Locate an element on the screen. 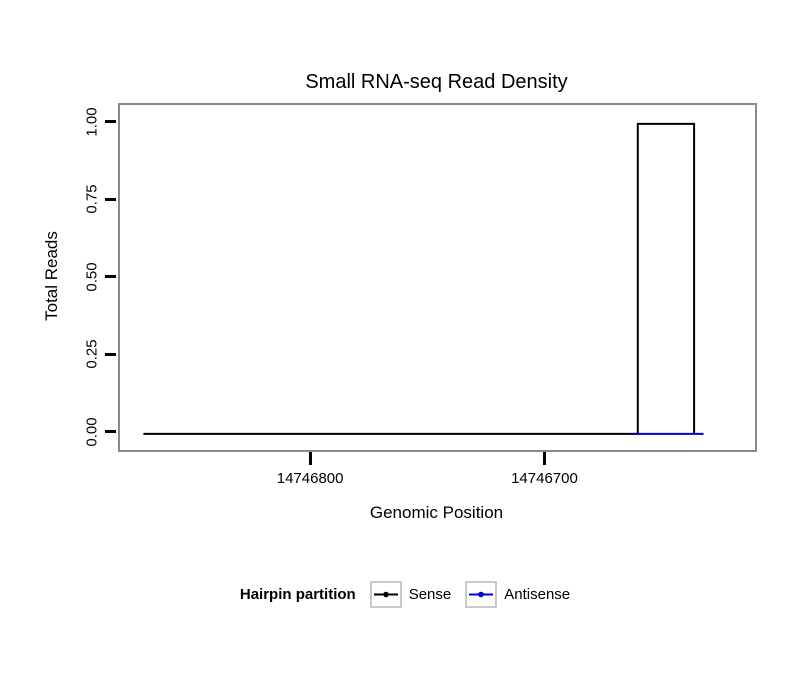  legend-key-sense is located at coordinates (385, 594).